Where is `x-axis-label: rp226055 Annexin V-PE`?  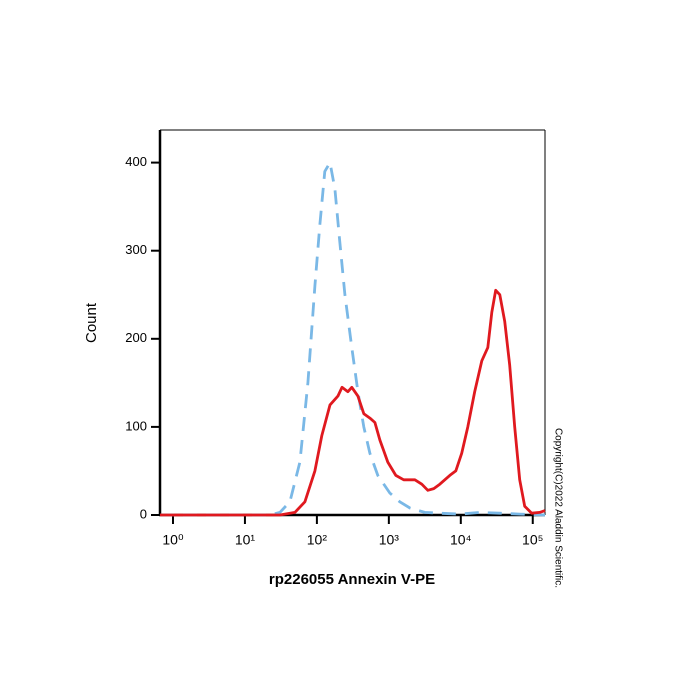 x-axis-label: rp226055 Annexin V-PE is located at coordinates (352, 579).